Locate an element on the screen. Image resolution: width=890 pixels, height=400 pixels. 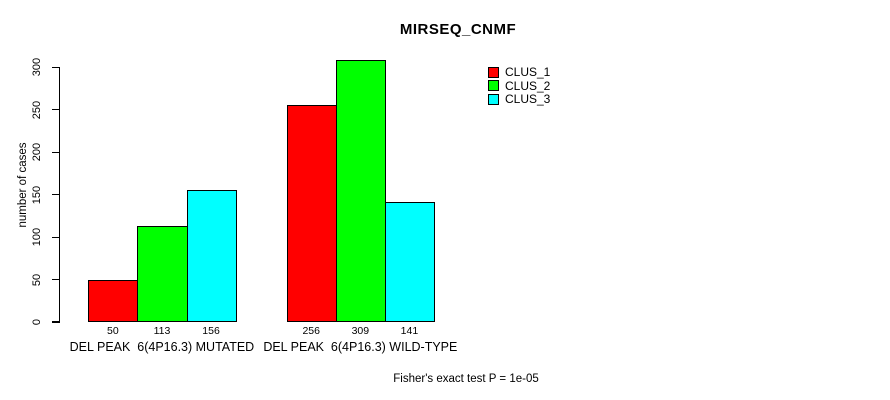
chart-title: MIRSEQ_CNMF is located at coordinates (458, 29).